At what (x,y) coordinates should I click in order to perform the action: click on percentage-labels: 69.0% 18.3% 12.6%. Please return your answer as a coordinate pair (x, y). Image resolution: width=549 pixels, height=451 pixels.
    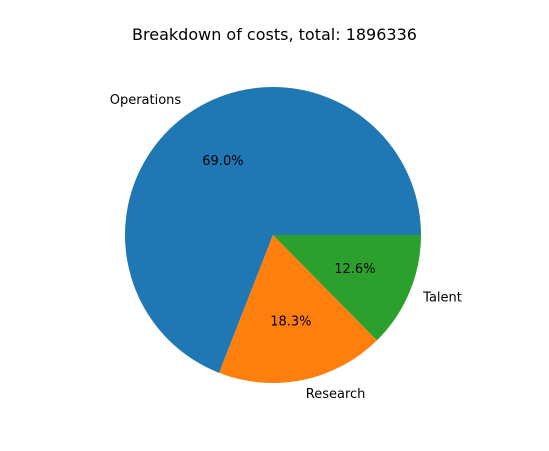
    Looking at the image, I should click on (288, 241).